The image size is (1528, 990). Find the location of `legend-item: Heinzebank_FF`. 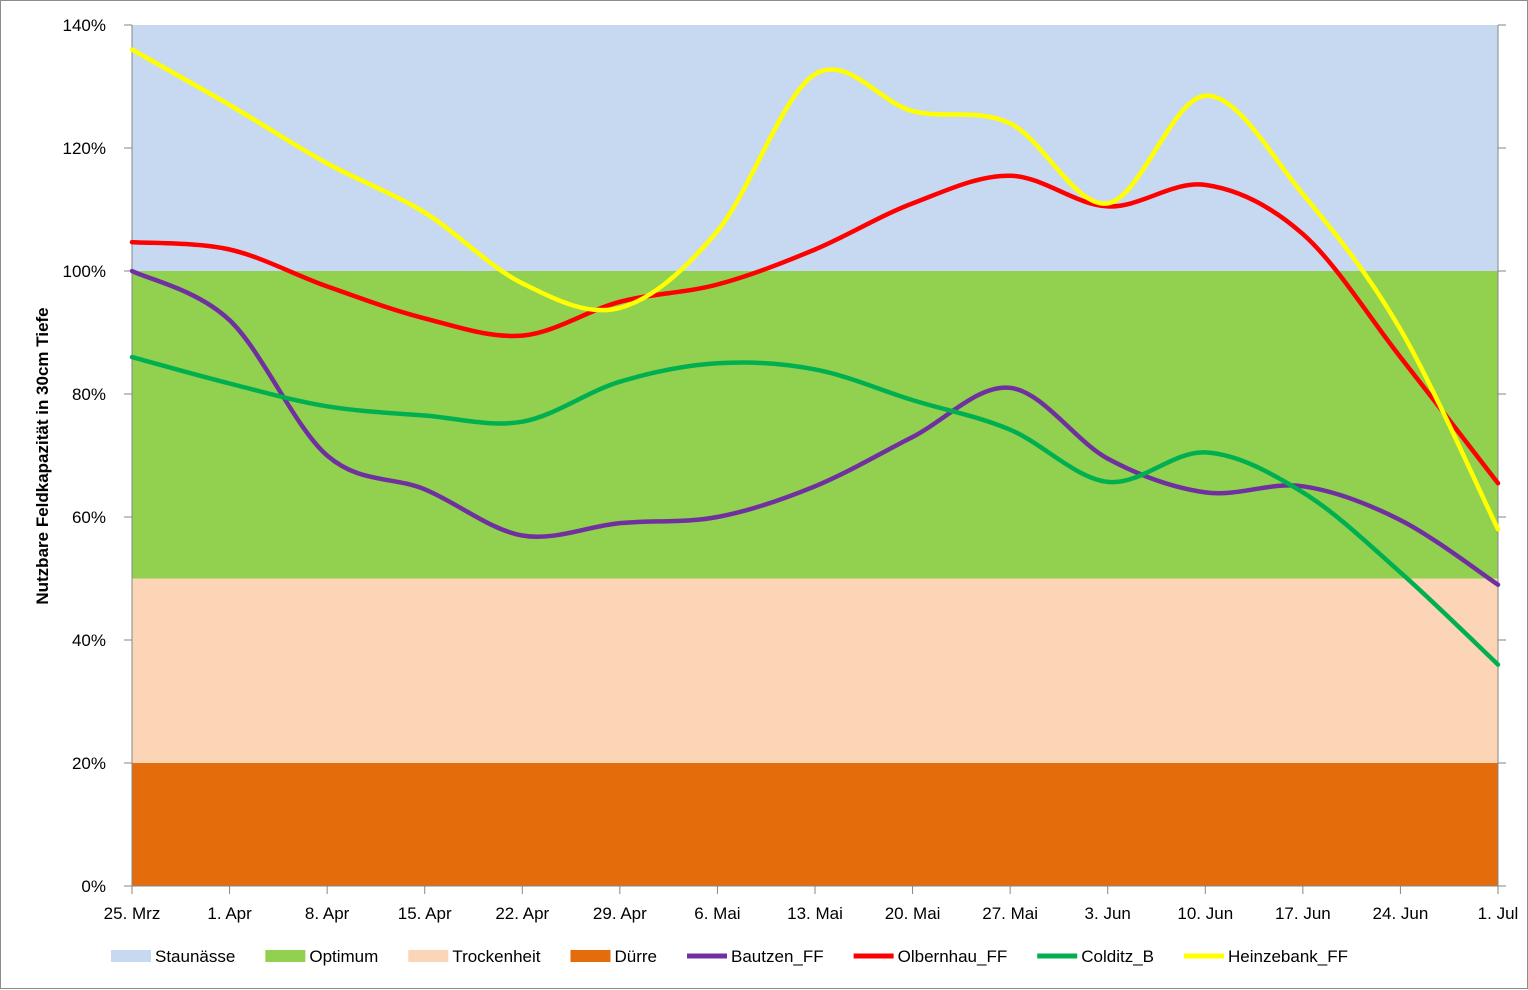

legend-item: Heinzebank_FF is located at coordinates (1266, 956).